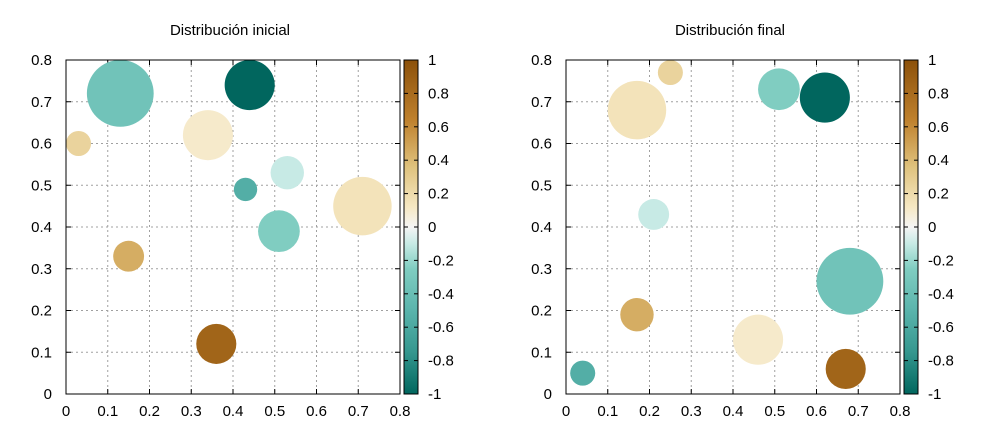  I want to click on chart-title: Distribución final, so click(730, 30).